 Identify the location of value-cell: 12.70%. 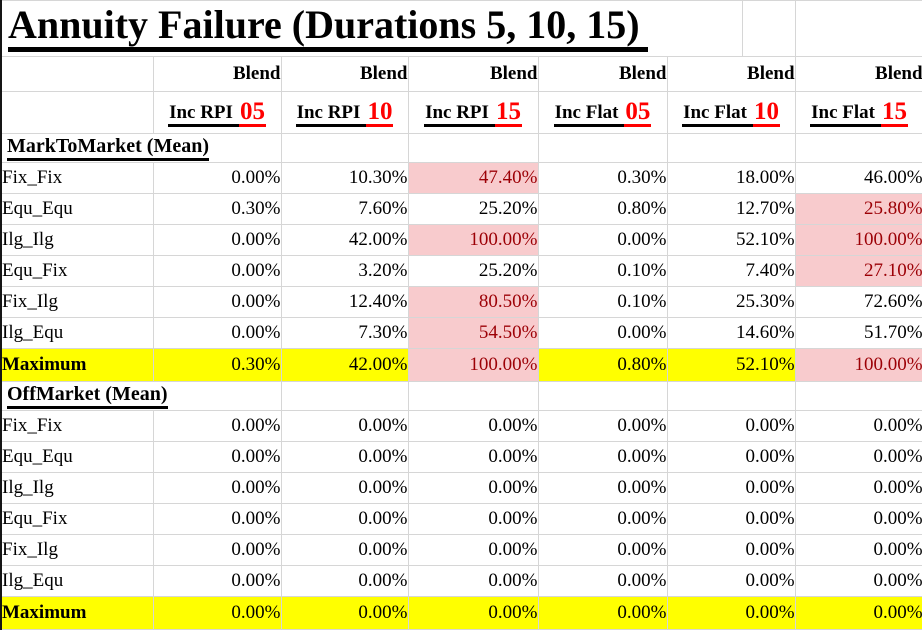
(731, 209).